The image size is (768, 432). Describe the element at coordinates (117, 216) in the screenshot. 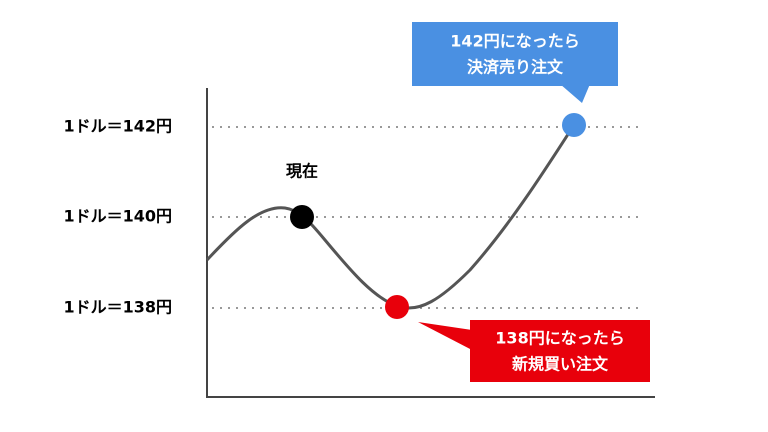

I see `level-label: 1ドル＝140円` at that location.